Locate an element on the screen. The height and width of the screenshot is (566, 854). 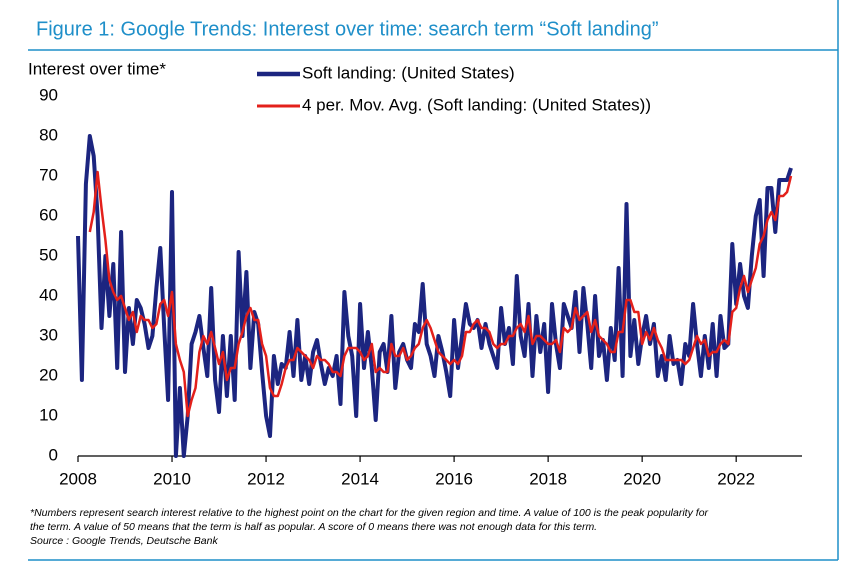
y-tick-label: 40 is located at coordinates (48, 294).